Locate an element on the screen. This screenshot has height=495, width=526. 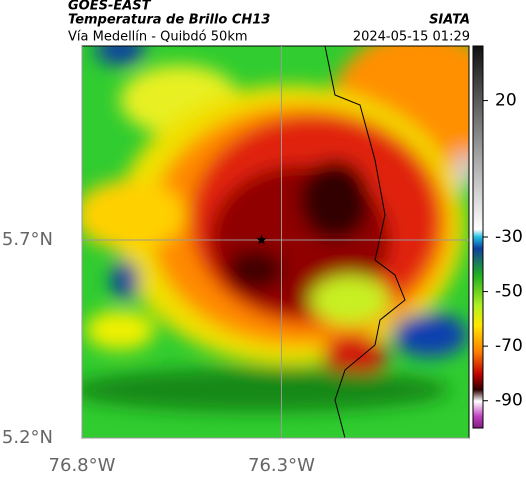
colorbar-tick-label: -90 is located at coordinates (509, 401).